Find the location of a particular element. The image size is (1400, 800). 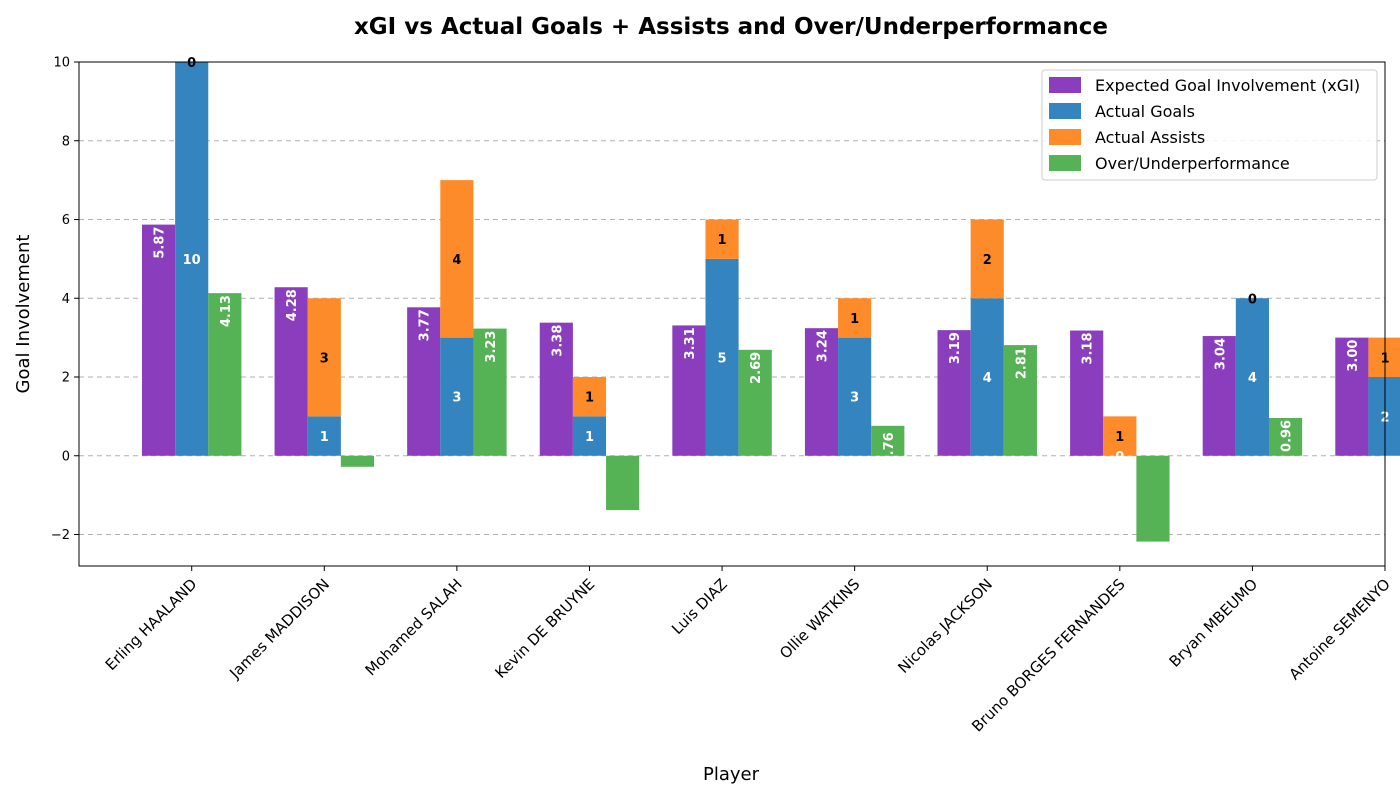

data-label-goals: 10 is located at coordinates (192, 260).